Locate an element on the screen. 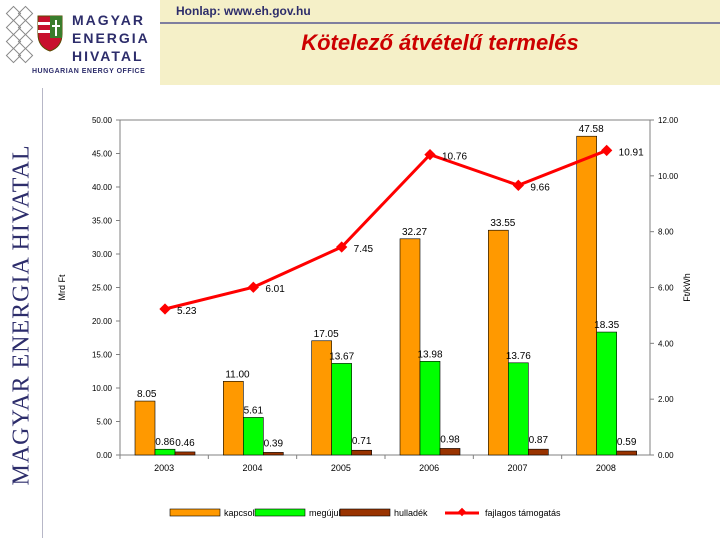 The width and height of the screenshot is (720, 540). x-axis-category-label: 2007 is located at coordinates (517, 468).